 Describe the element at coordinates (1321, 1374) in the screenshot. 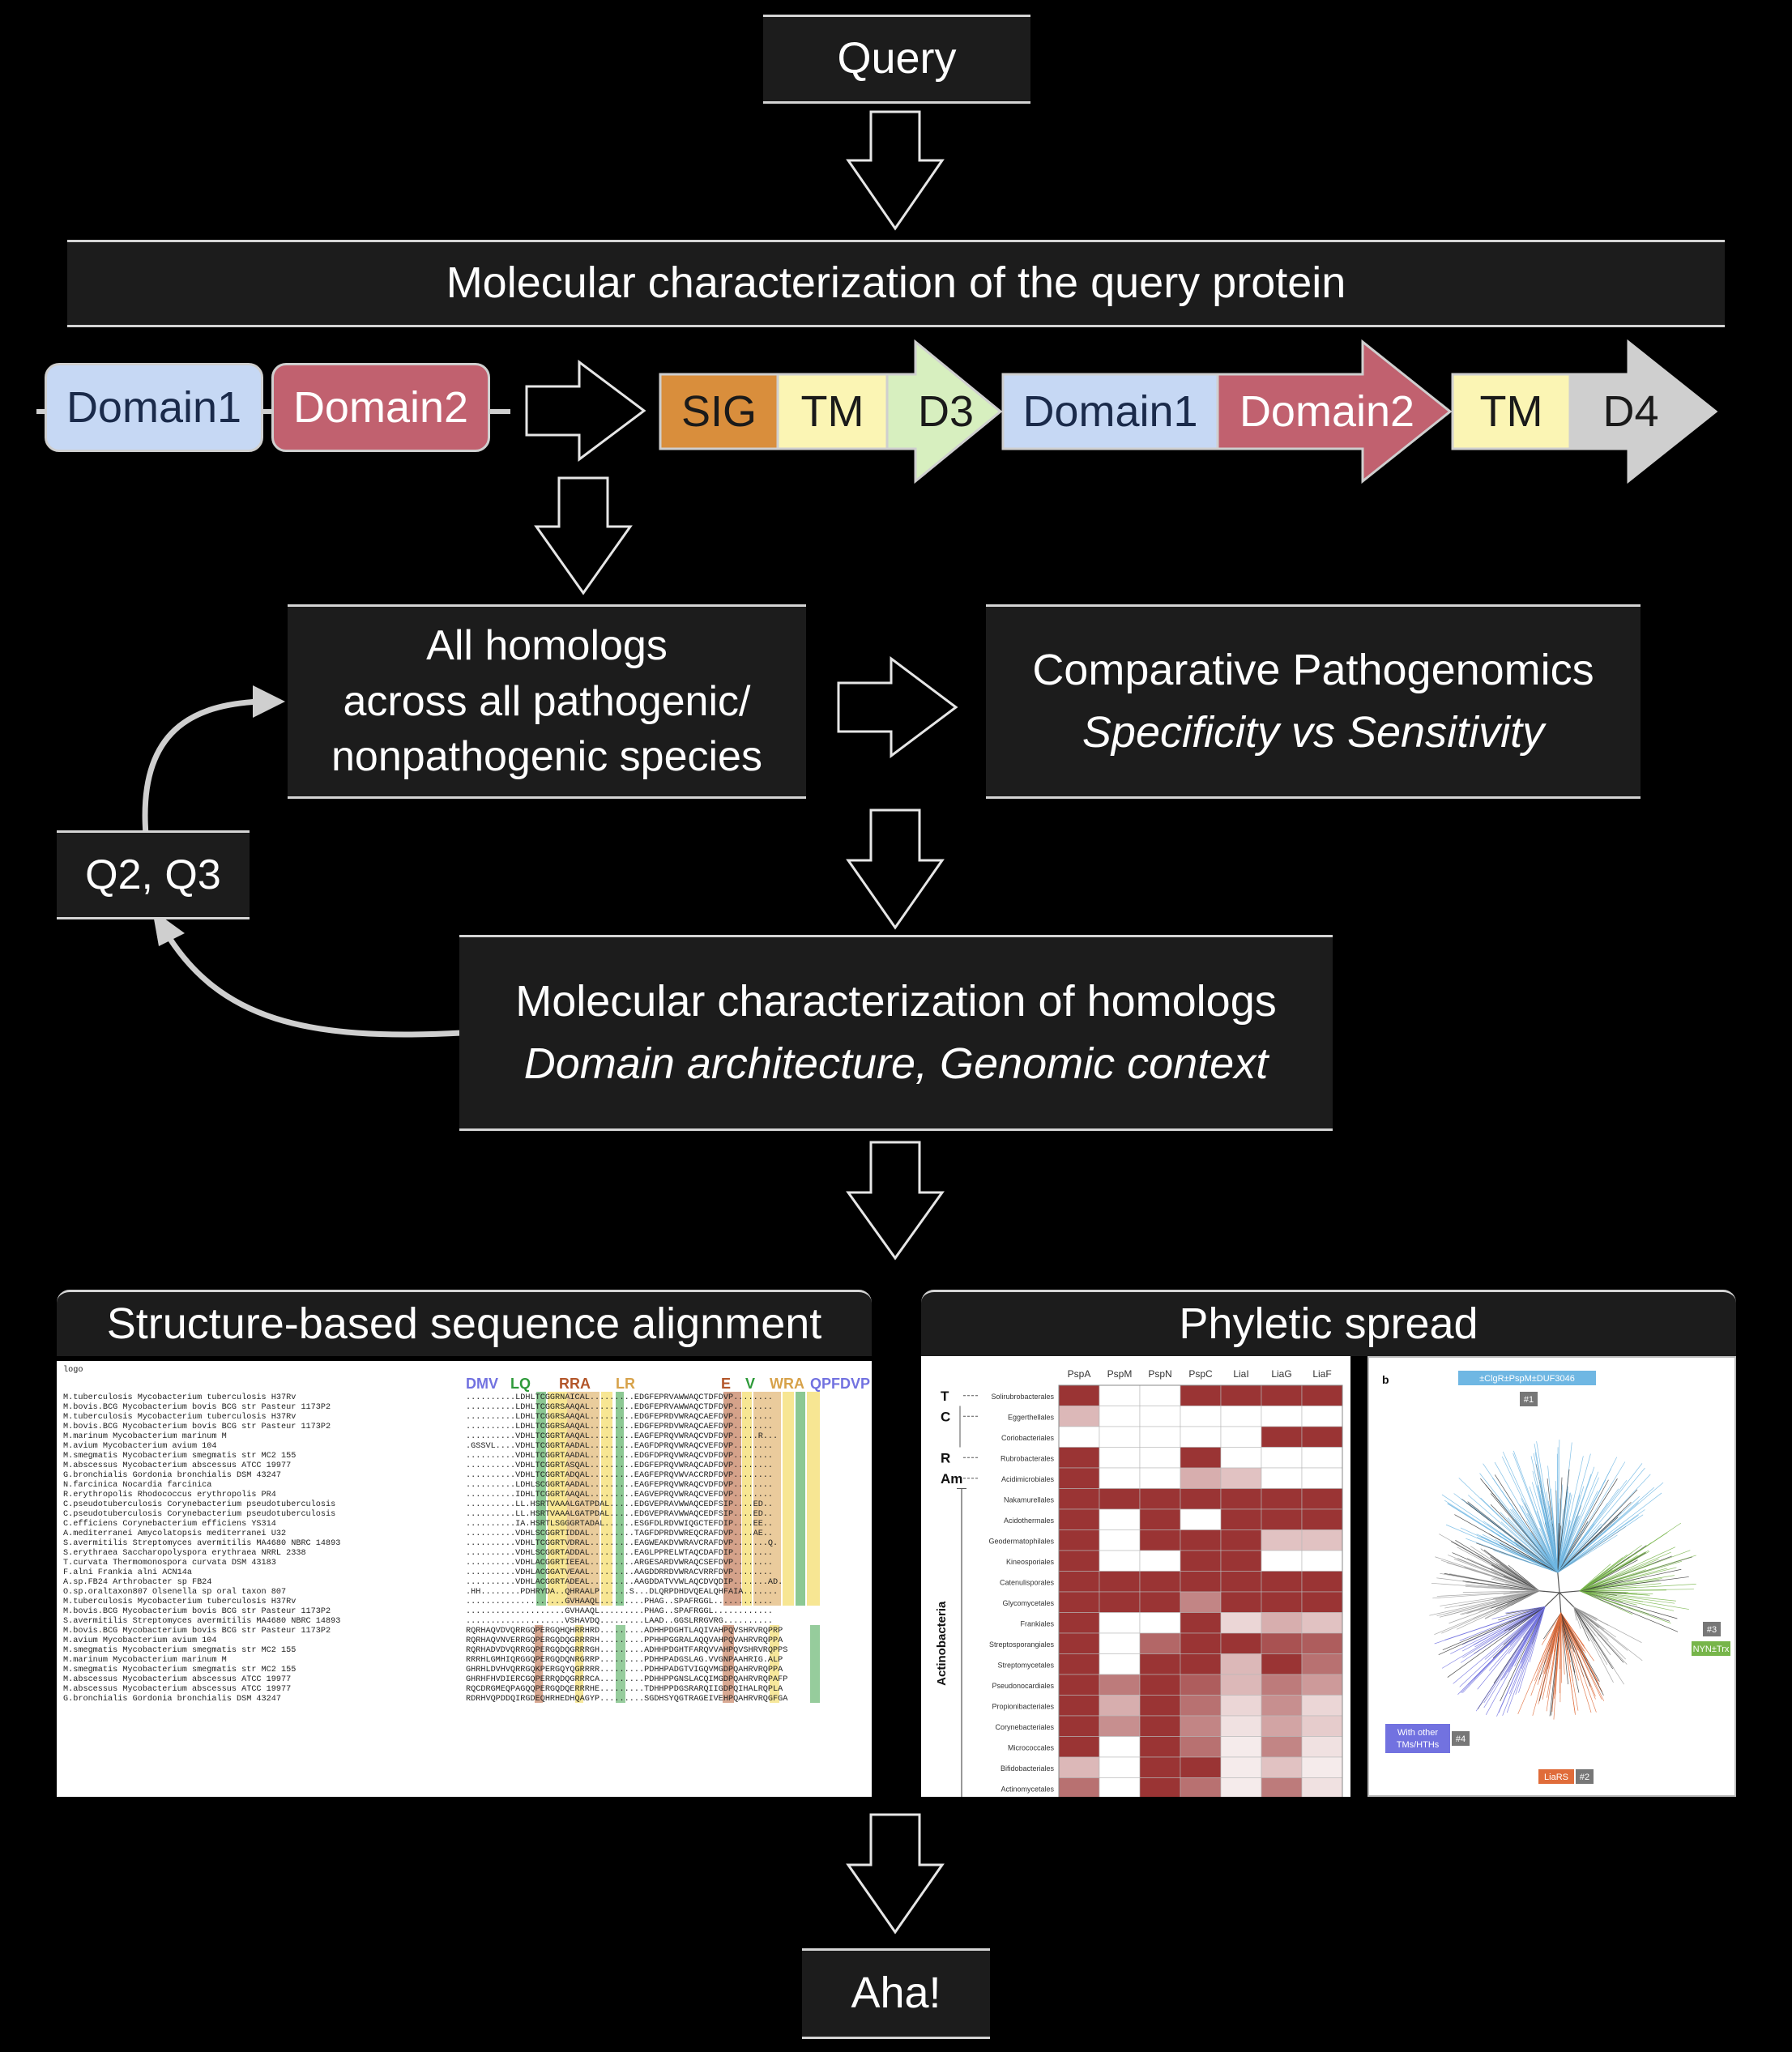

I see `heatmap-column-label: LiaF` at that location.